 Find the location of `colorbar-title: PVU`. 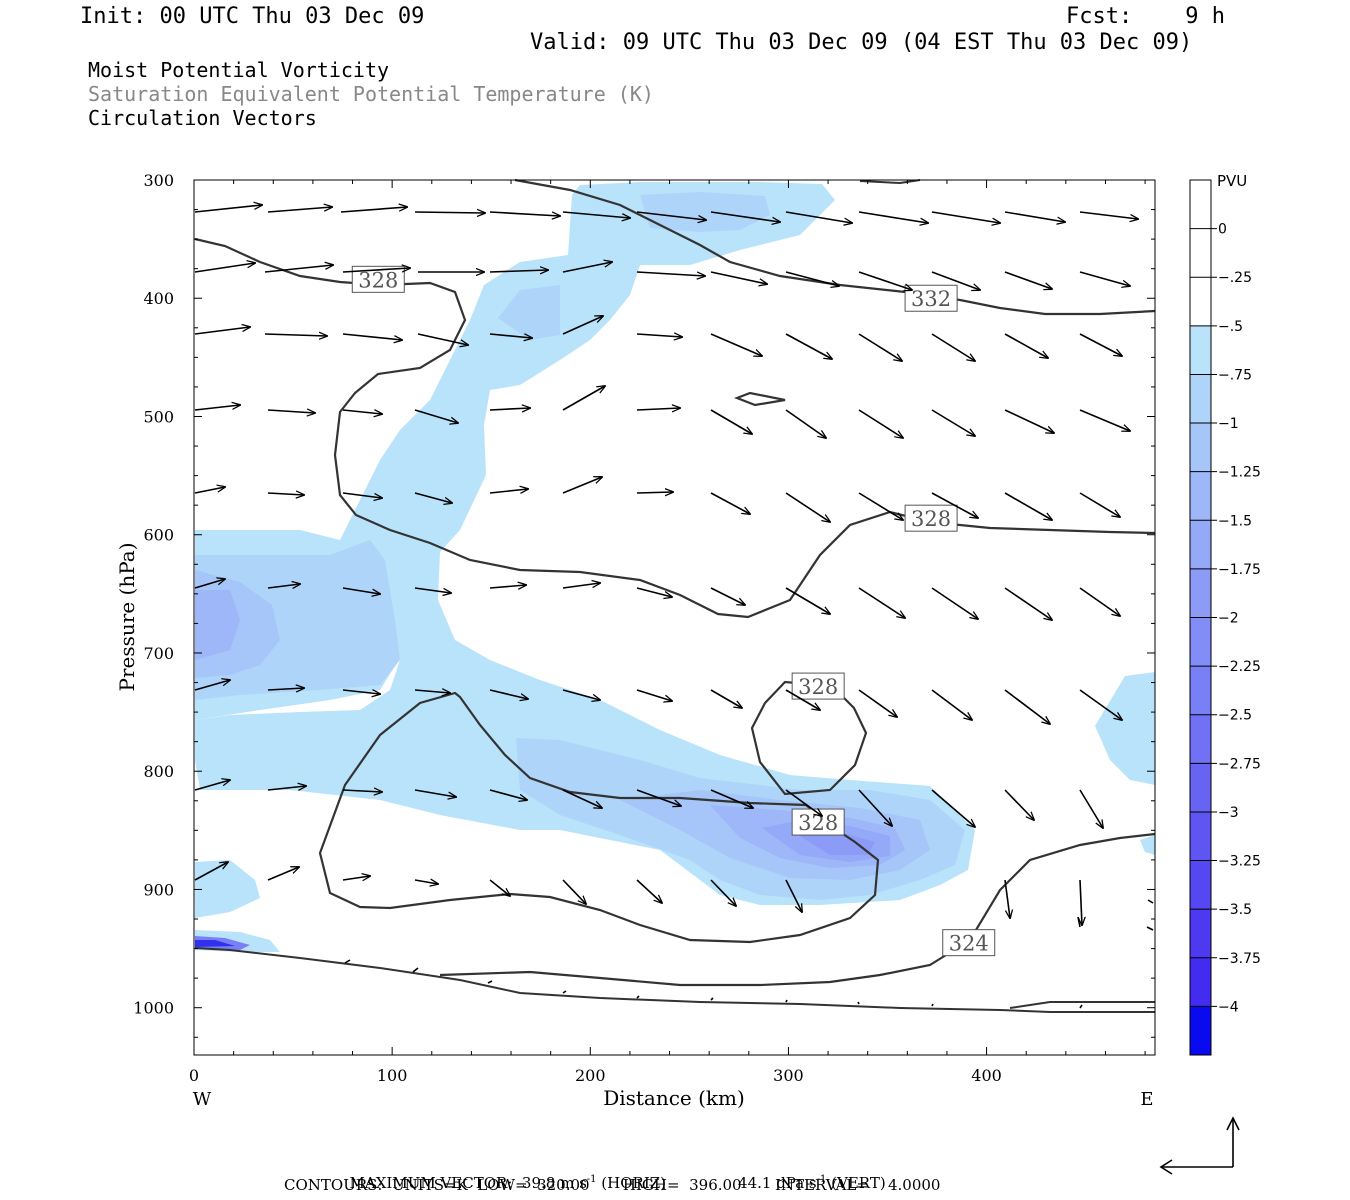

colorbar-title: PVU is located at coordinates (1232, 181).